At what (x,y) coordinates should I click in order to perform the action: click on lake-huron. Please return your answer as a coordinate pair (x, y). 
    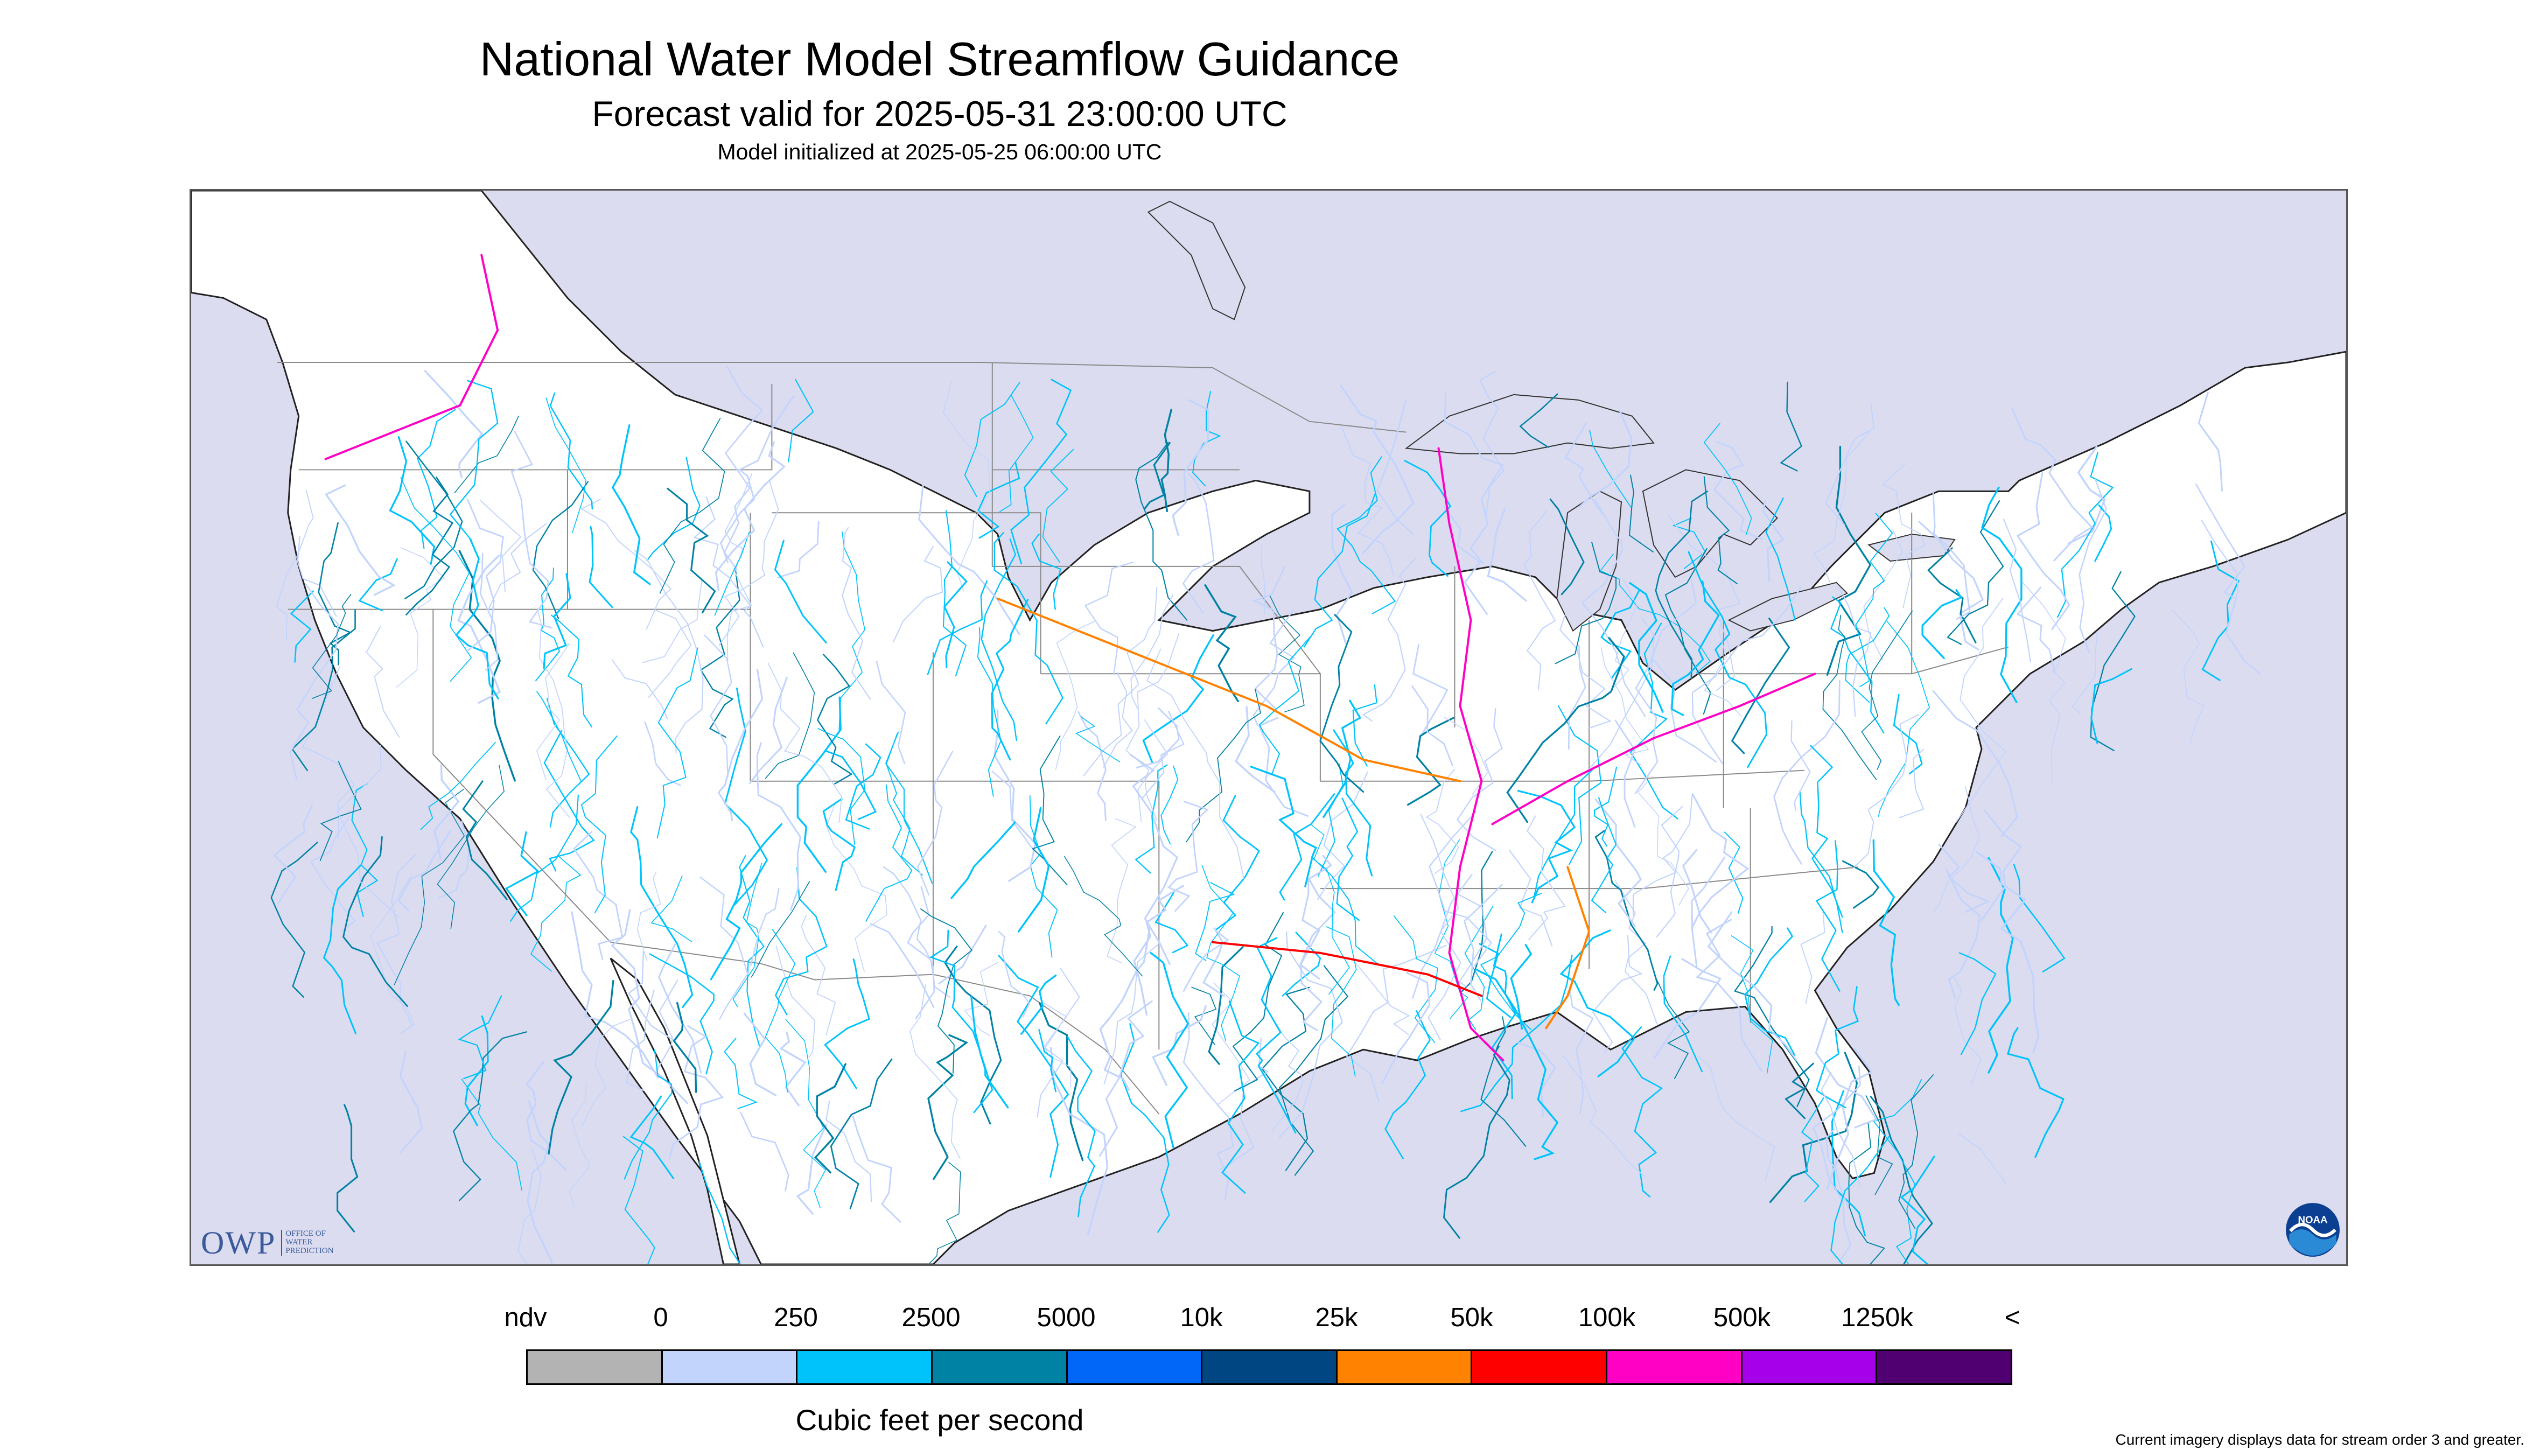
    Looking at the image, I should click on (1710, 523).